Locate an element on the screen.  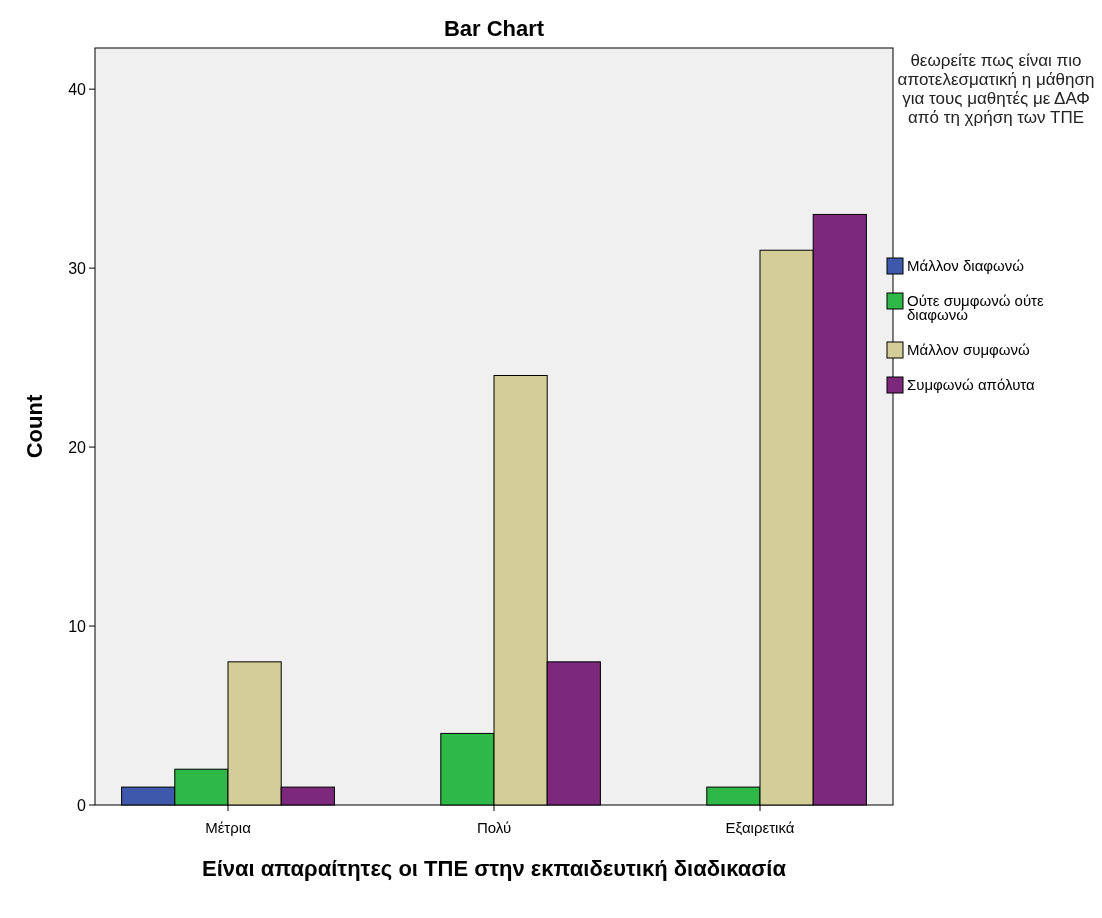
legend-title: θεωρείτε πως είναι πιο αποτελεσματική η μάθηση για τους μαθητές με ΔΑΦ από τη χρήση των ΤΠΕ is located at coordinates (996, 89).